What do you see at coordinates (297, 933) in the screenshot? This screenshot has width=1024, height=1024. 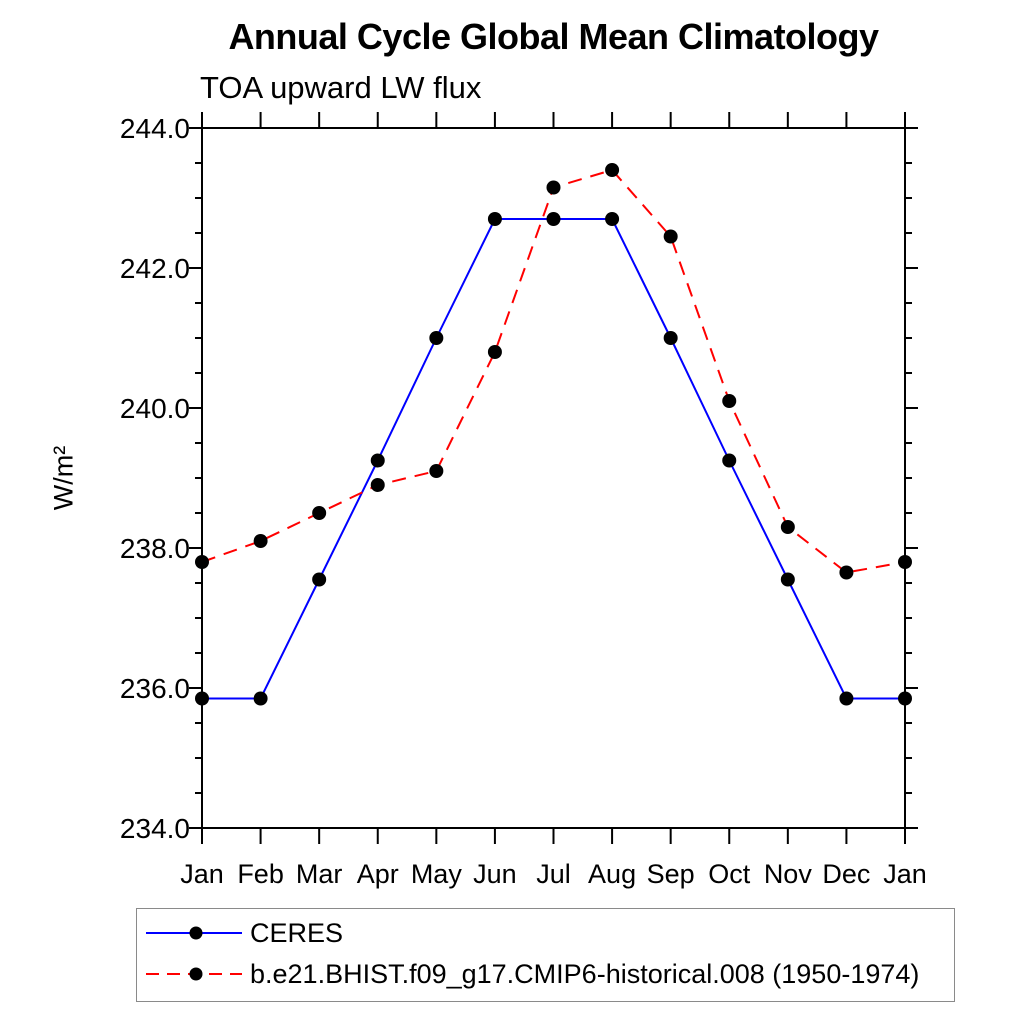 I see `legend-label-ceres: CERES` at bounding box center [297, 933].